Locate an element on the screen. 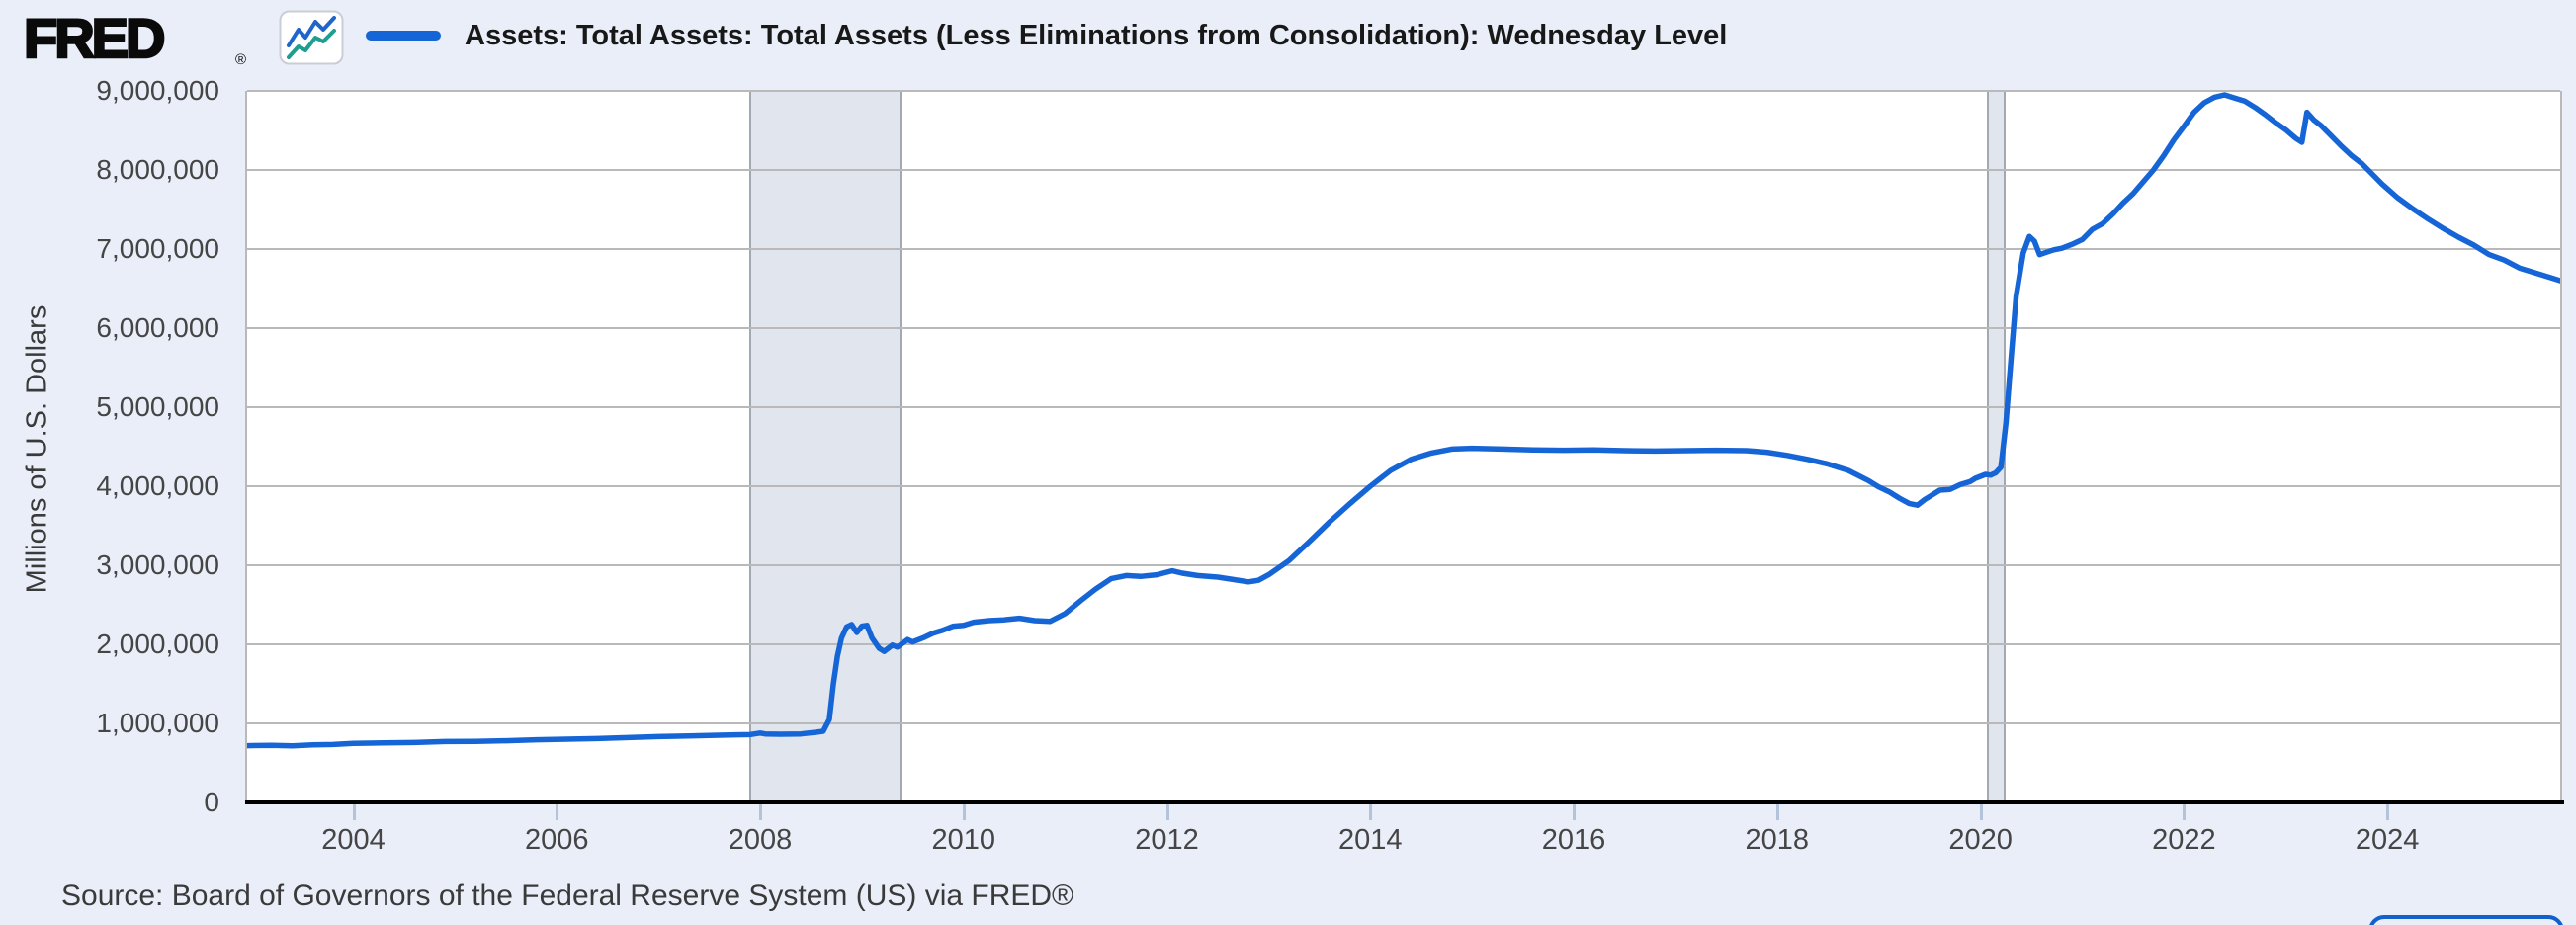 Image resolution: width=2576 pixels, height=925 pixels. fred-logo-text: FRED is located at coordinates (95, 39).